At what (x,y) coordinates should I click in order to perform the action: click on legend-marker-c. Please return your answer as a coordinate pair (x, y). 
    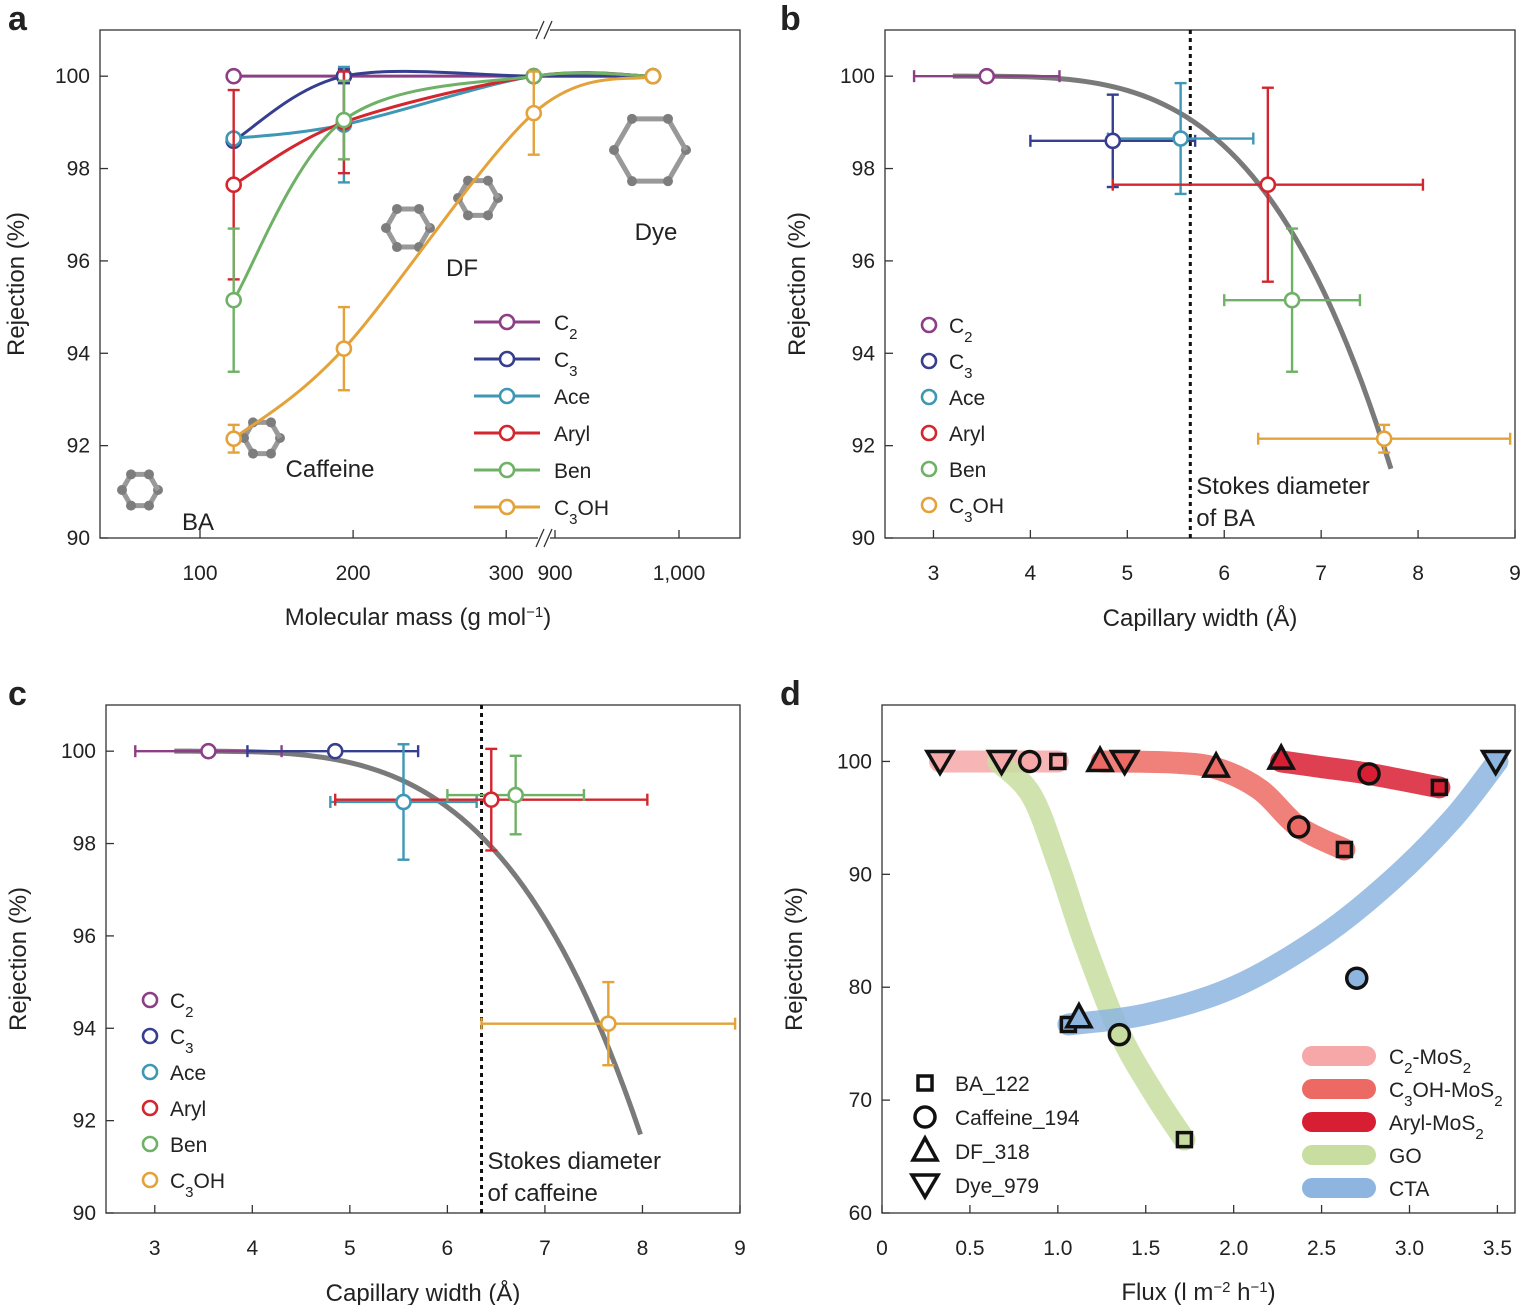
    Looking at the image, I should click on (150, 1180).